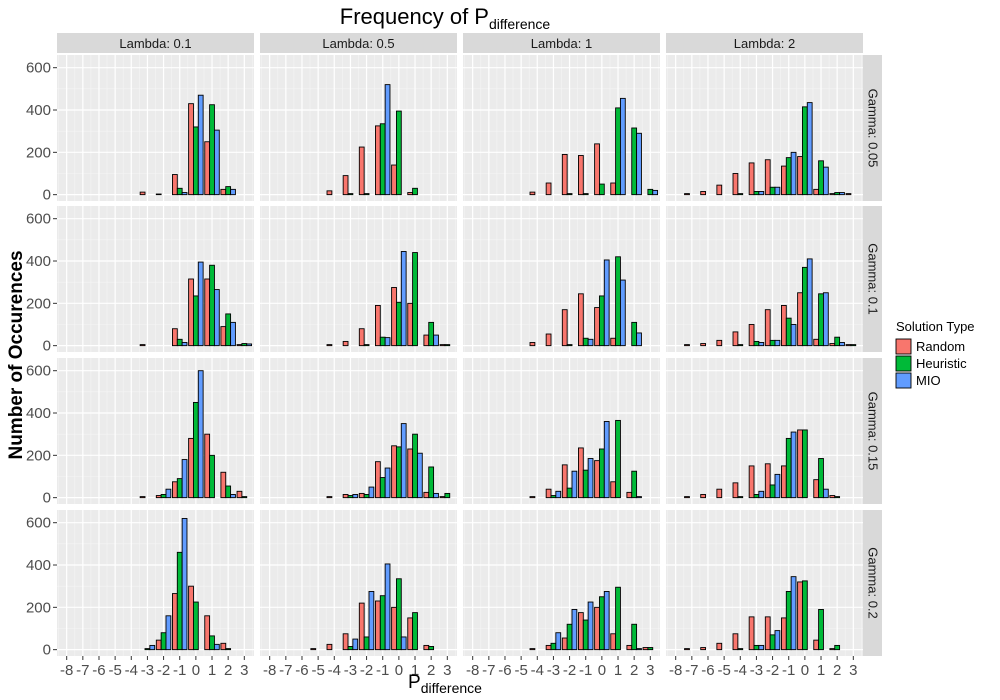 This screenshot has width=1000, height=700. I want to click on y-tick-label: 200, so click(38, 455).